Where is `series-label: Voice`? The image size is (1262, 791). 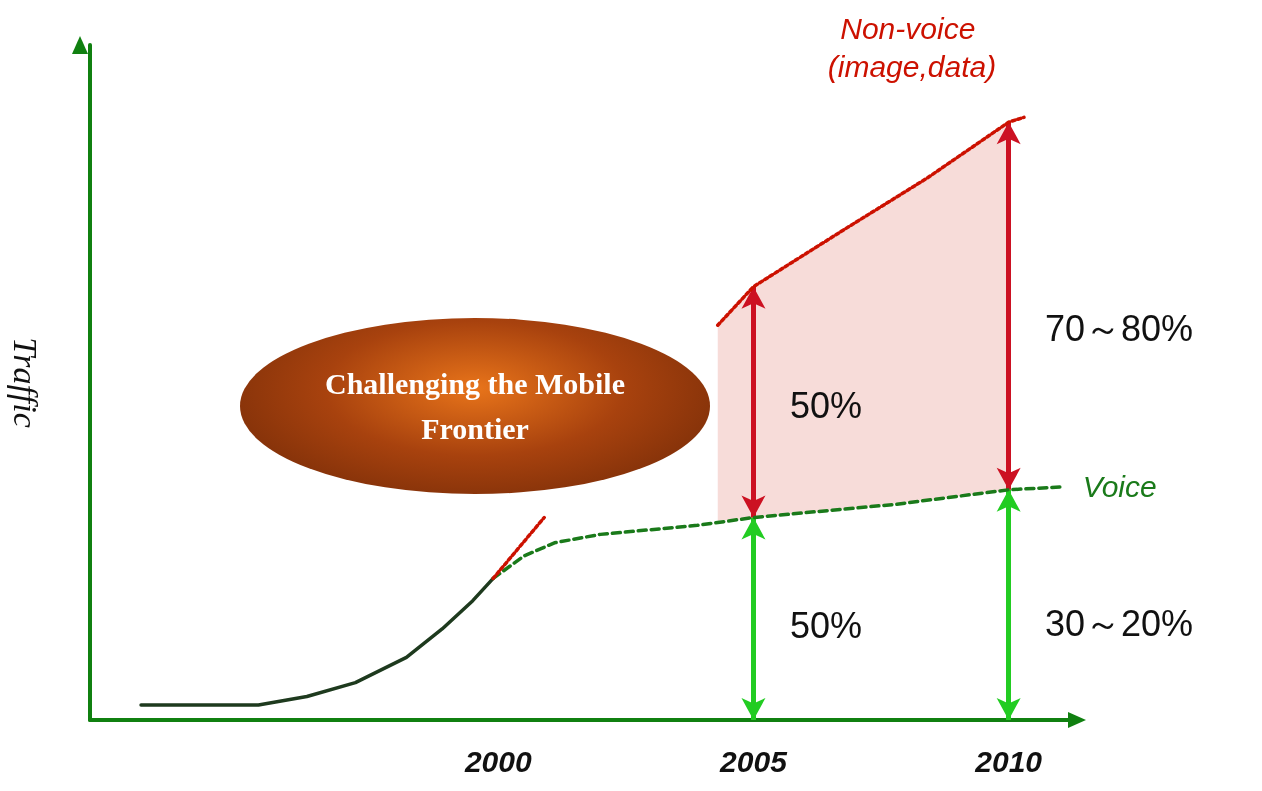
series-label: Voice is located at coordinates (1119, 487).